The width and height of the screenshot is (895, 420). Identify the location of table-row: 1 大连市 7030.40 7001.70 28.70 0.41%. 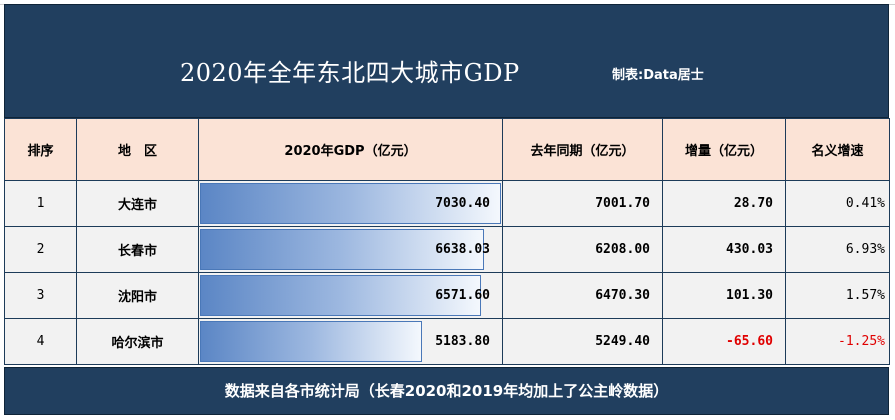
(447, 203).